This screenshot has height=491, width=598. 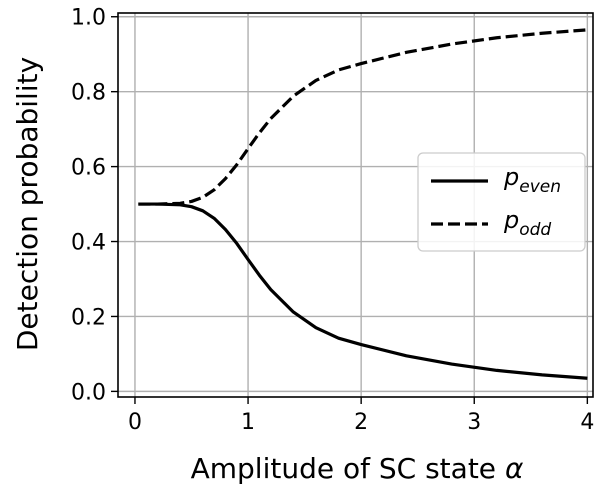 What do you see at coordinates (474, 422) in the screenshot?
I see `x-tick-label-3: 3` at bounding box center [474, 422].